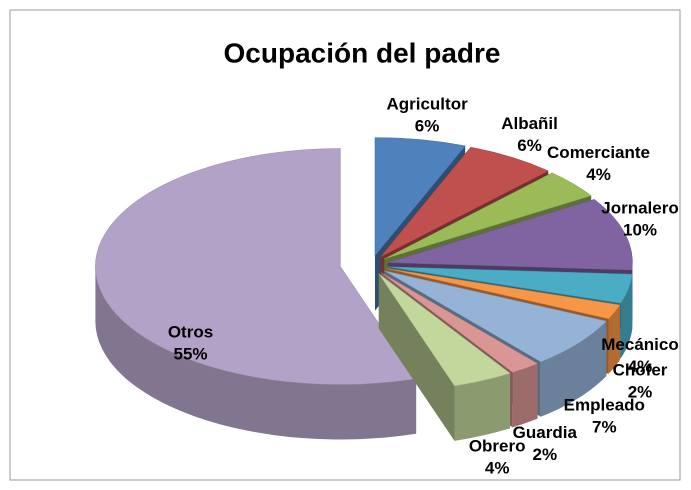  I want to click on slice-label: Otros, so click(190, 331).